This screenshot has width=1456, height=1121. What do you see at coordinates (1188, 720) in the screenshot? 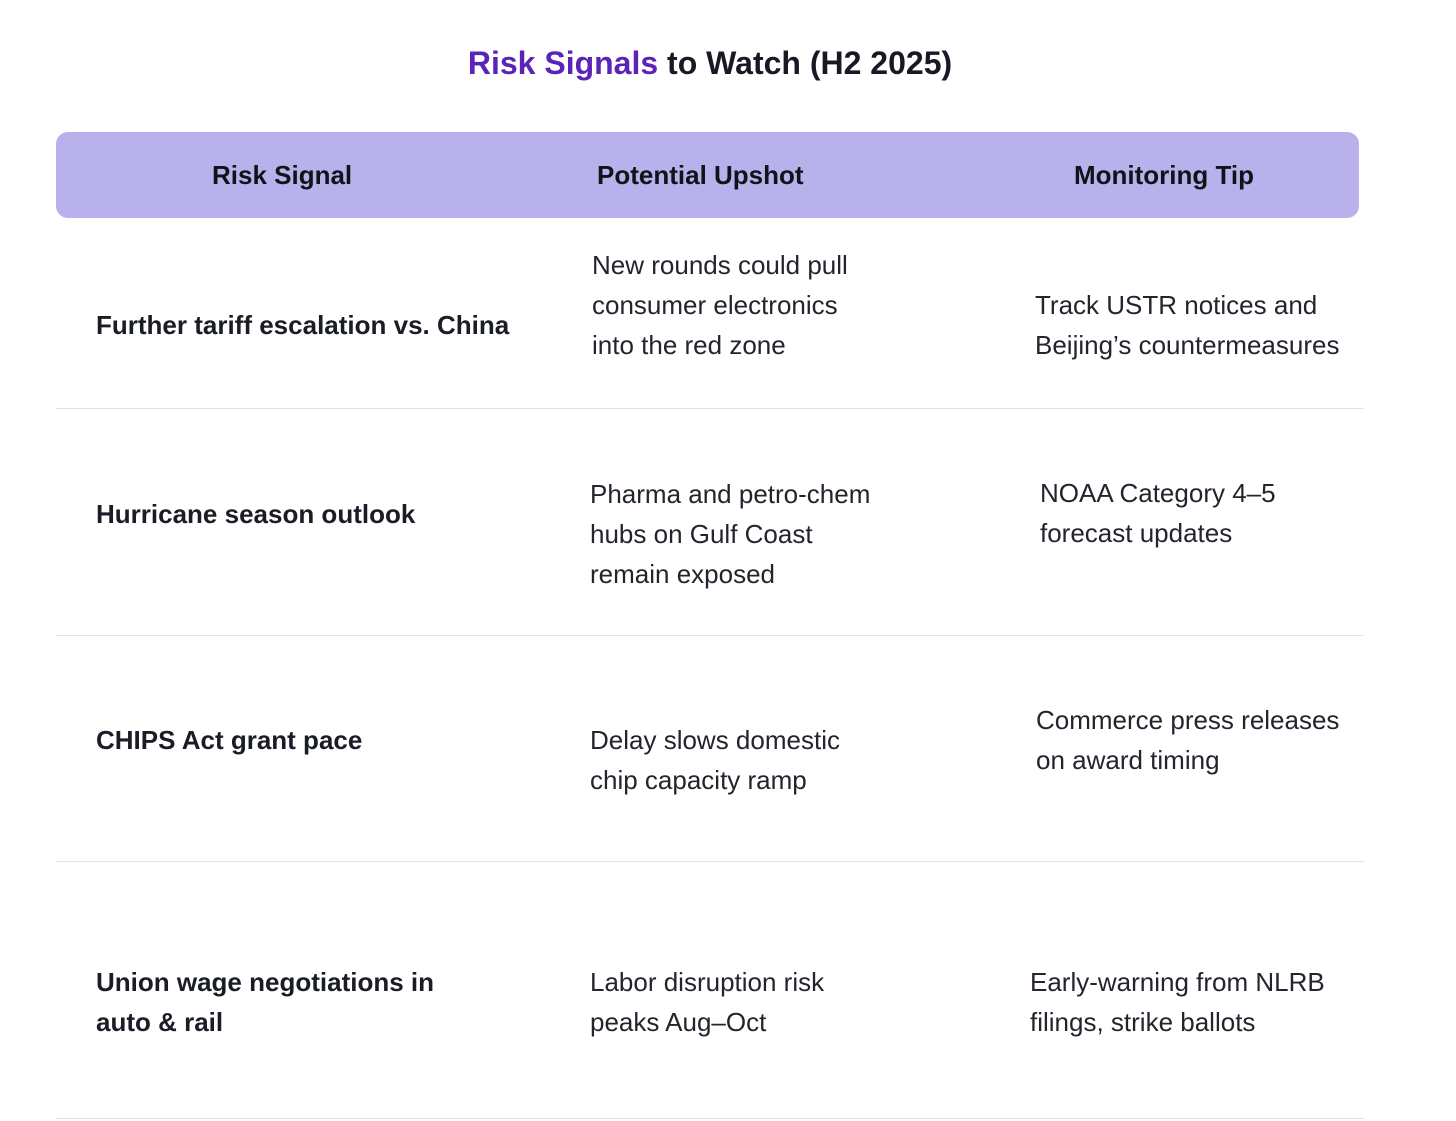
I see `cell-line: Commerce press releases` at bounding box center [1188, 720].